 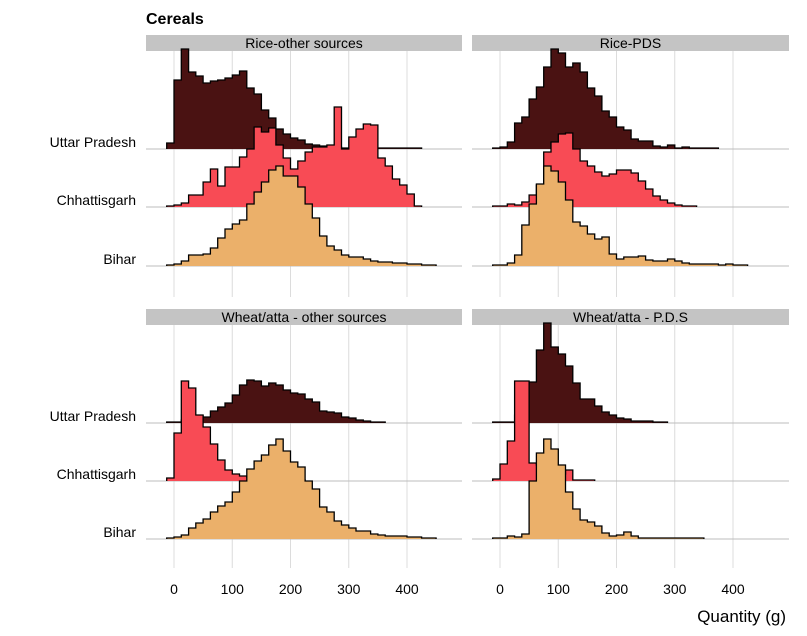 I want to click on ridge-outline-uttar-pradesh, so click(x=606, y=98).